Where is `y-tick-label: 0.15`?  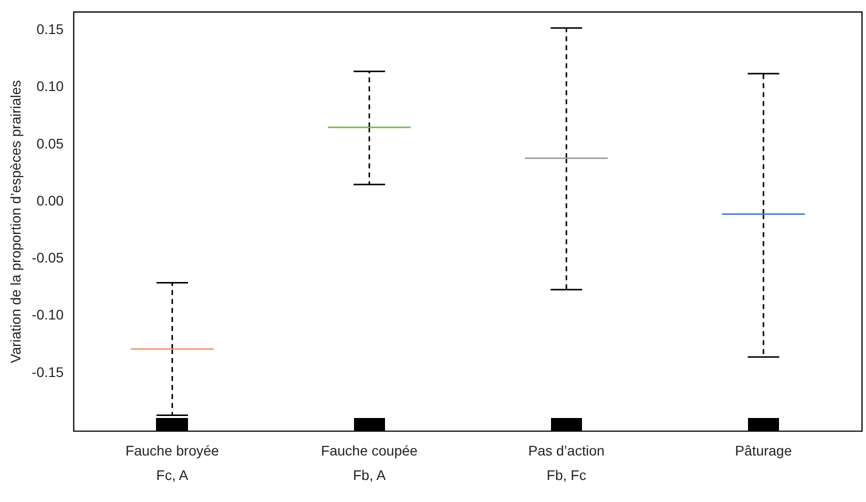 y-tick-label: 0.15 is located at coordinates (50, 29).